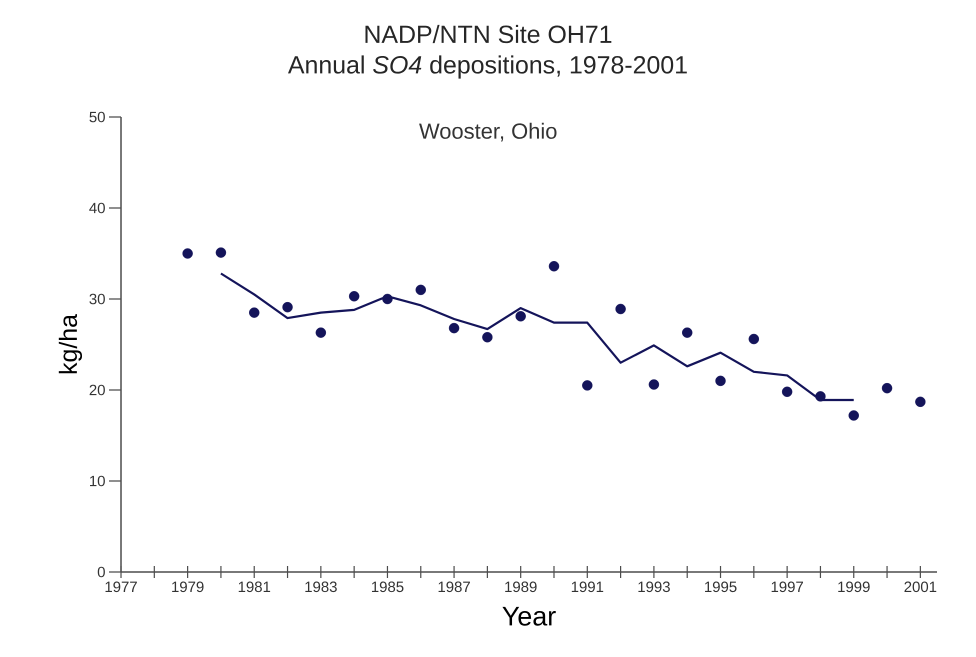  Describe the element at coordinates (70, 344) in the screenshot. I see `y-axis-title: kg/ha` at that location.